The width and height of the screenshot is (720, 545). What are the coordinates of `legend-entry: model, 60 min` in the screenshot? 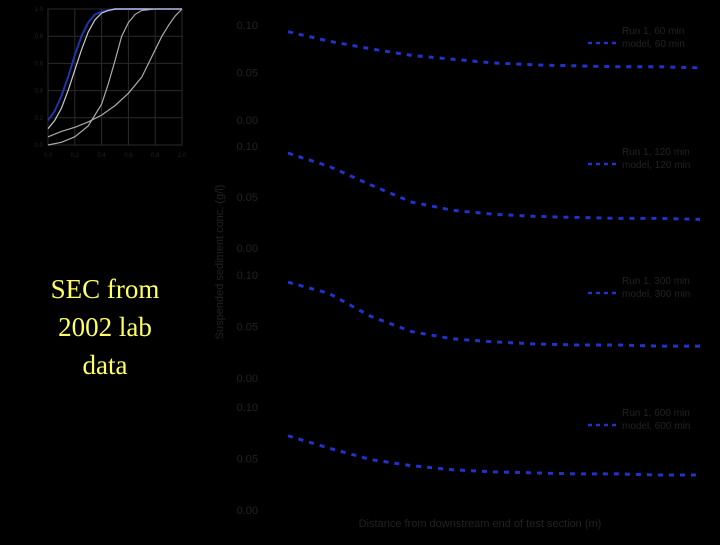 It's located at (653, 44).